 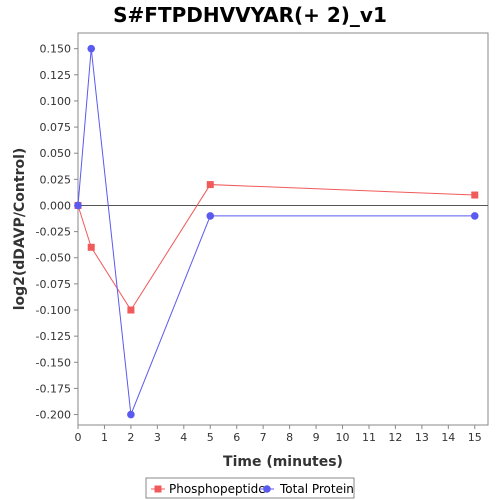 What do you see at coordinates (56, 179) in the screenshot?
I see `y-tick-label: 0.025` at bounding box center [56, 179].